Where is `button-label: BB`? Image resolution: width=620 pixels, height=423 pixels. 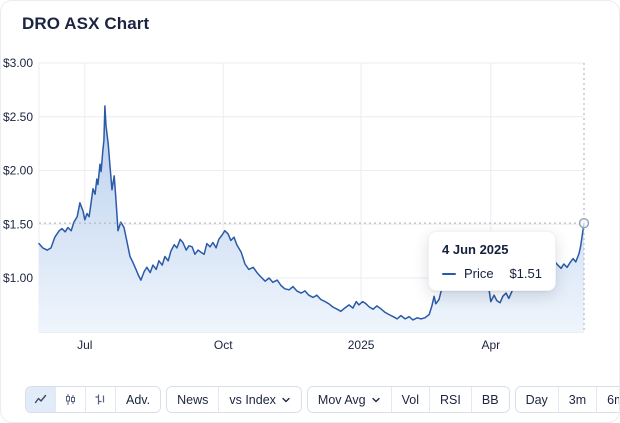
button-label: BB is located at coordinates (490, 399).